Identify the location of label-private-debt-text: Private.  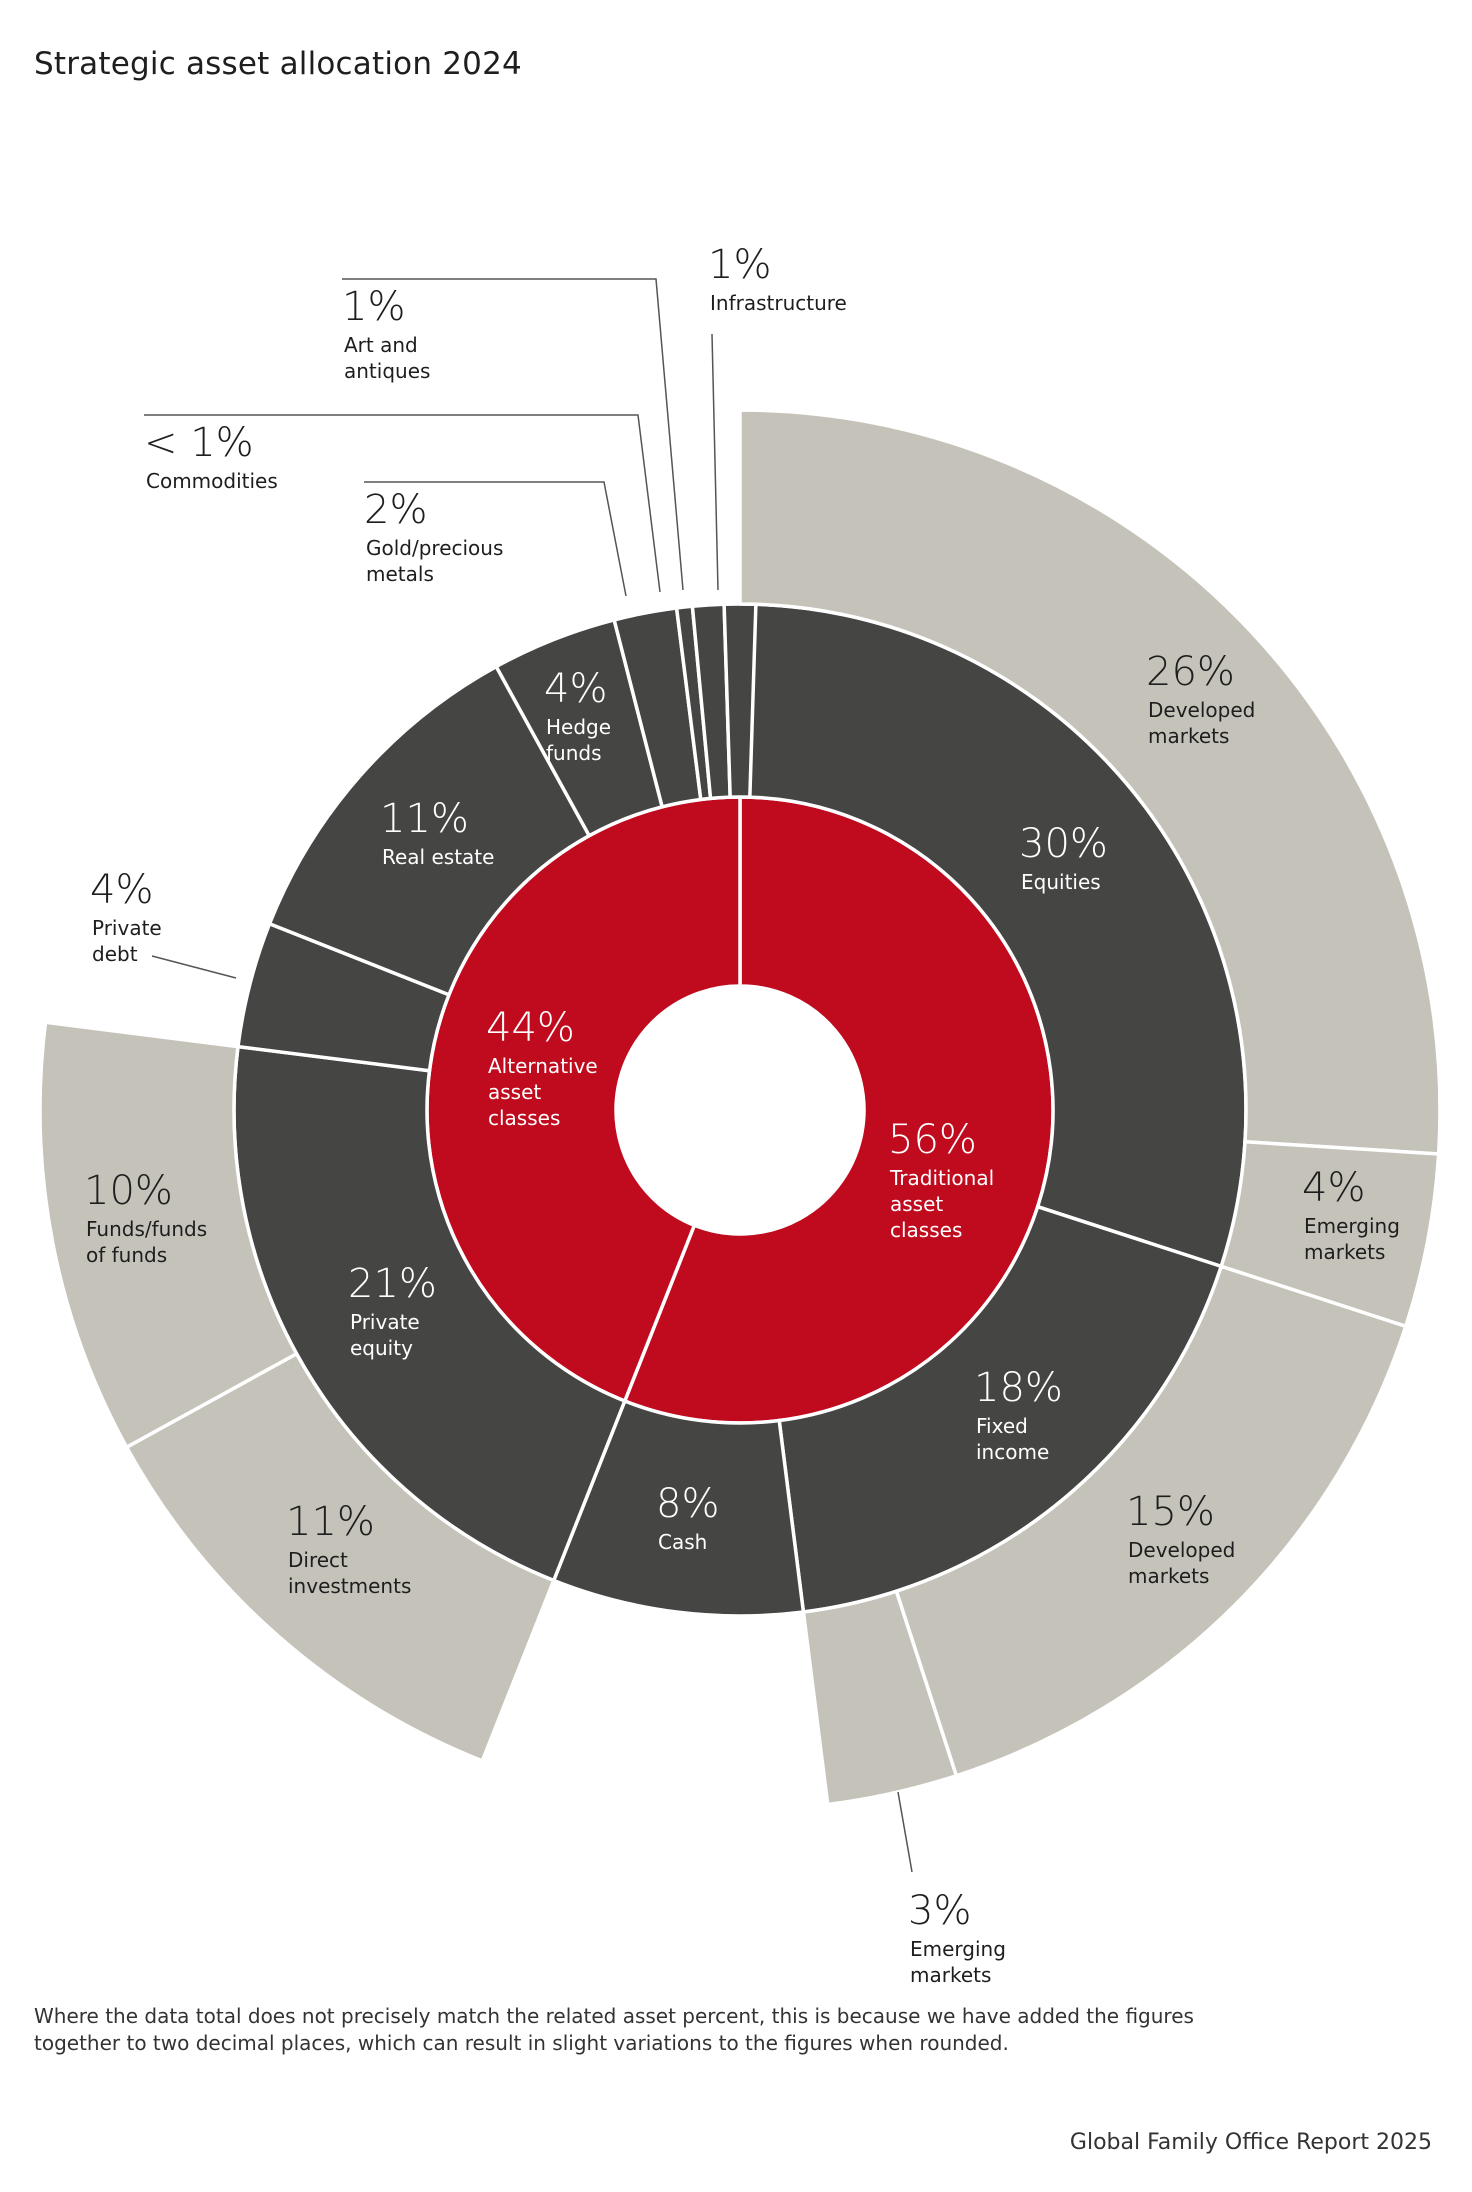
(127, 928).